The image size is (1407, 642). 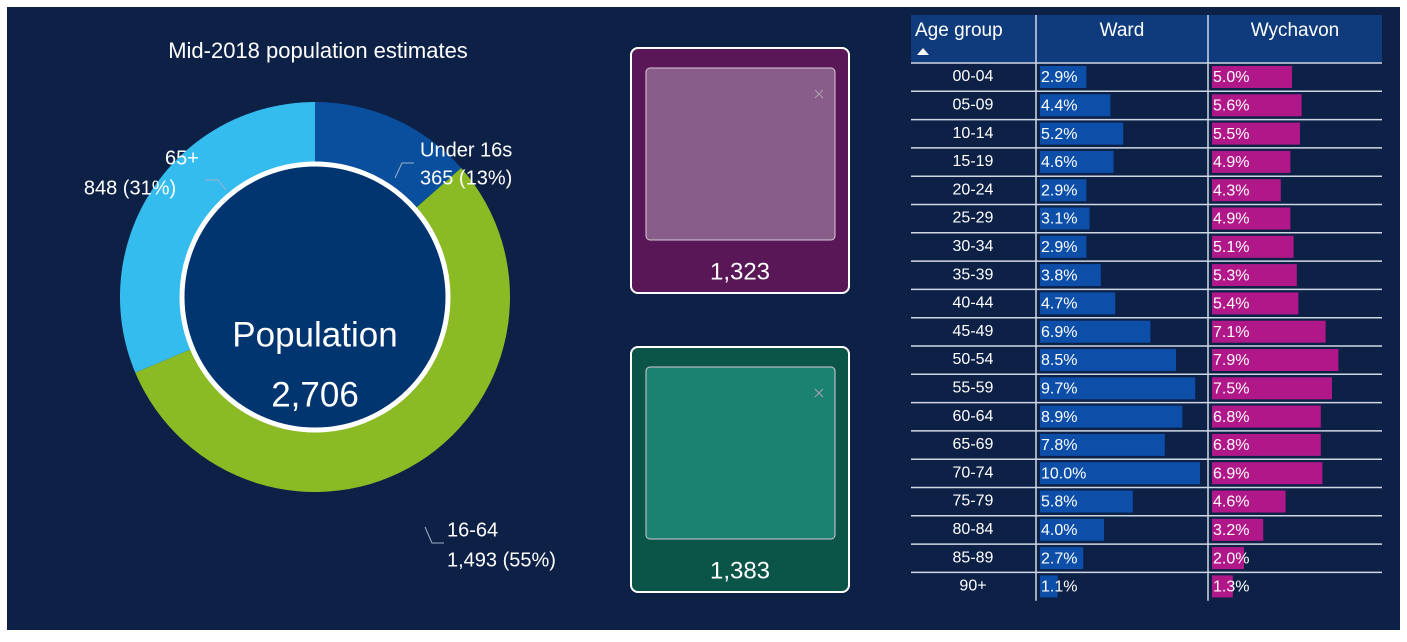 I want to click on segment-label: 848 (31%), so click(x=130, y=188).